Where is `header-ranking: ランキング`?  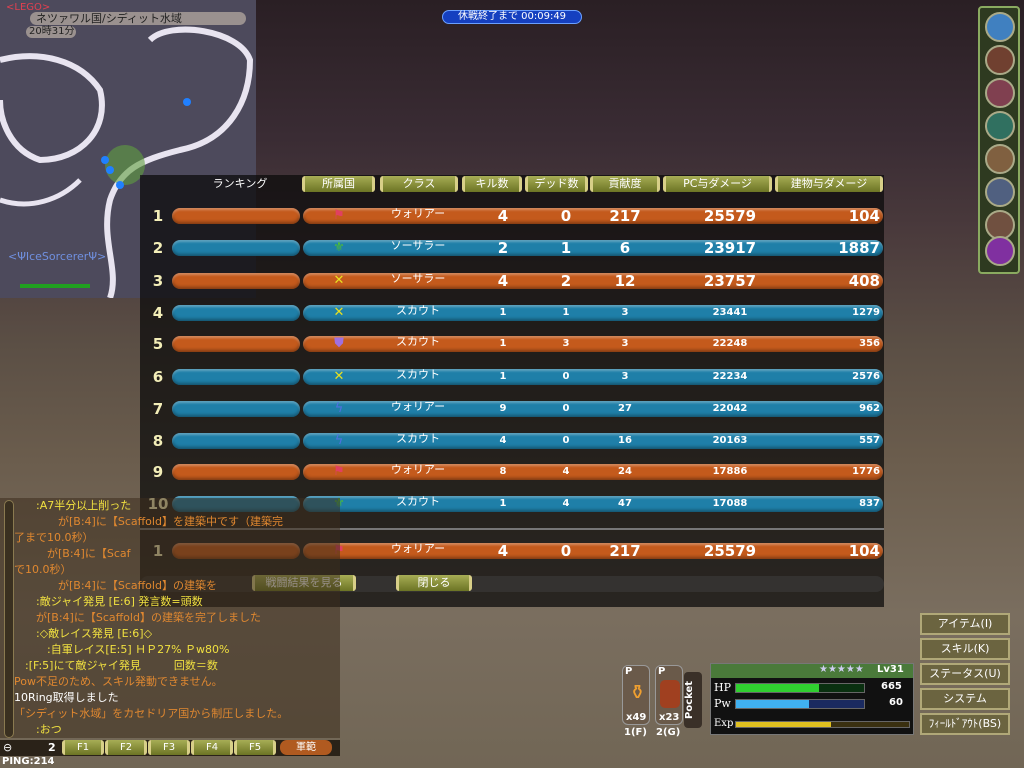 header-ranking: ランキング is located at coordinates (240, 183).